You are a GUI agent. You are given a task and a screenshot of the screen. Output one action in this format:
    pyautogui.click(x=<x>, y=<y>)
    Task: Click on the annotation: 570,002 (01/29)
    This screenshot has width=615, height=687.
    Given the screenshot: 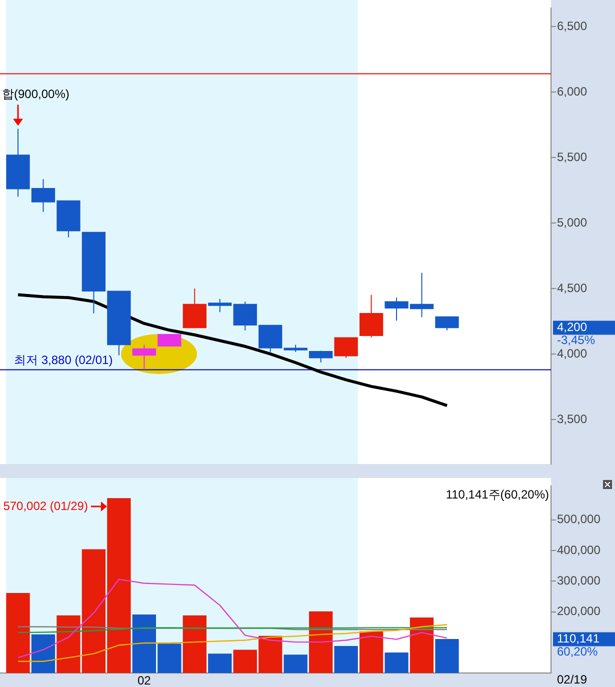 What is the action you would take?
    pyautogui.click(x=45, y=505)
    